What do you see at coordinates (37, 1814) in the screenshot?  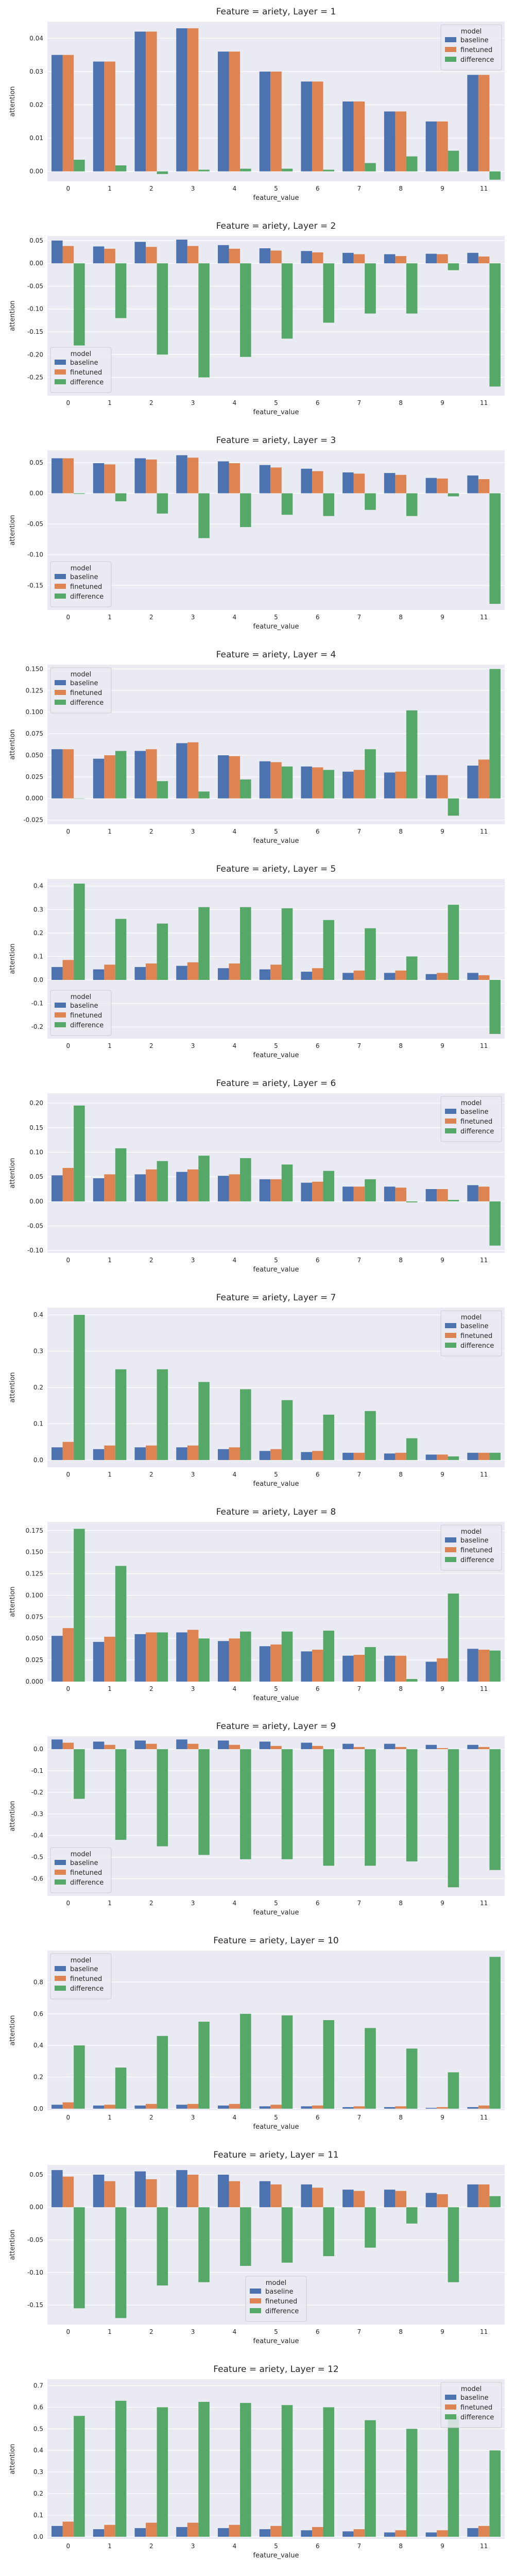 I see `y-tick-label: -0.3` at bounding box center [37, 1814].